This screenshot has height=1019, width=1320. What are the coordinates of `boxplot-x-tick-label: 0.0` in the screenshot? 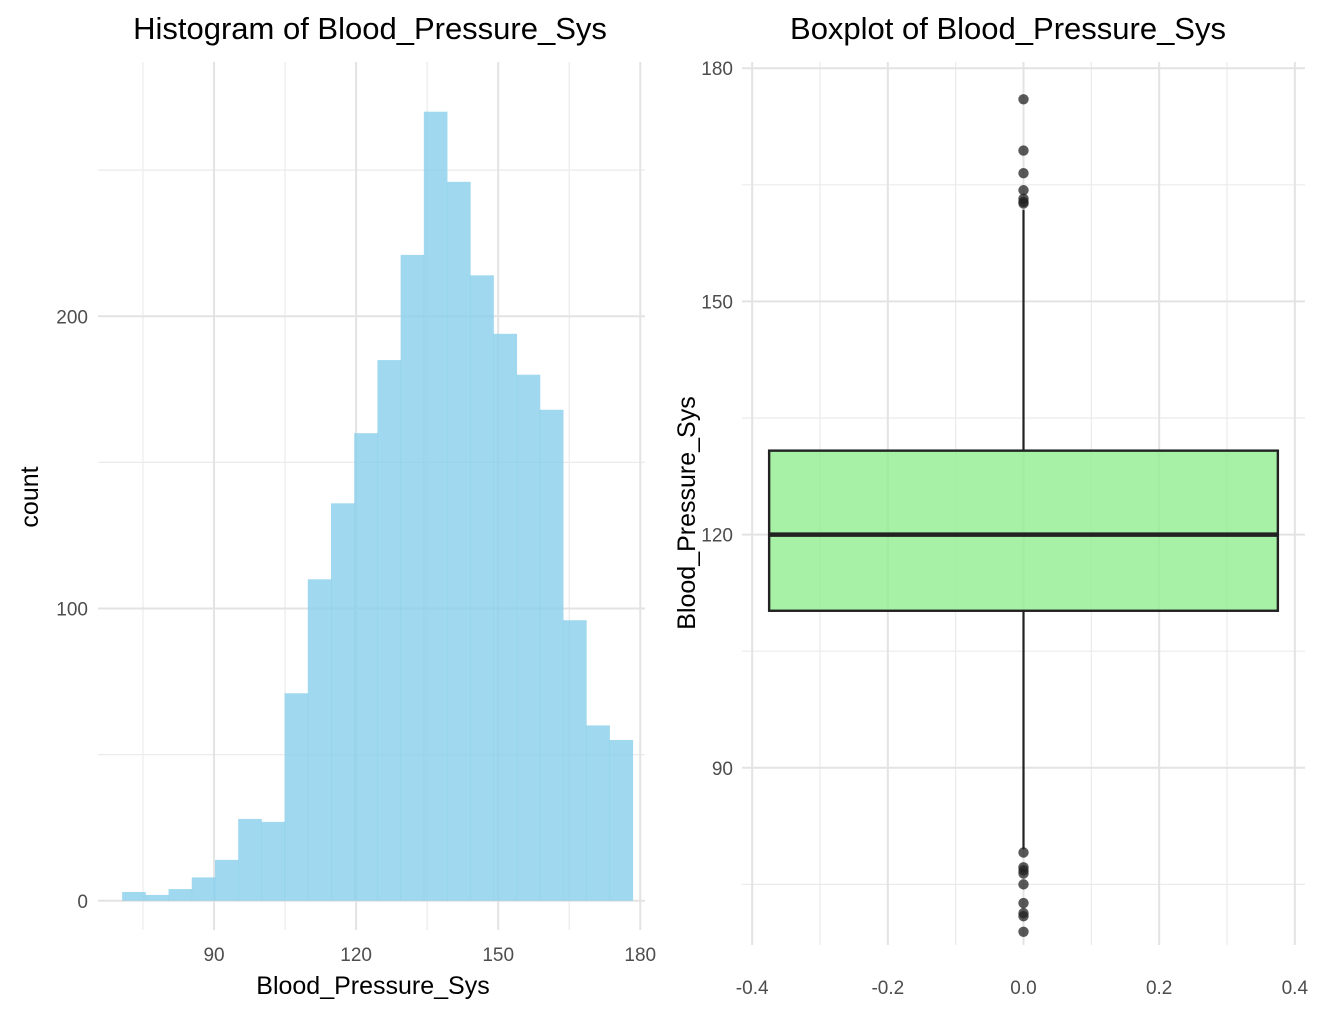 It's located at (1023, 988).